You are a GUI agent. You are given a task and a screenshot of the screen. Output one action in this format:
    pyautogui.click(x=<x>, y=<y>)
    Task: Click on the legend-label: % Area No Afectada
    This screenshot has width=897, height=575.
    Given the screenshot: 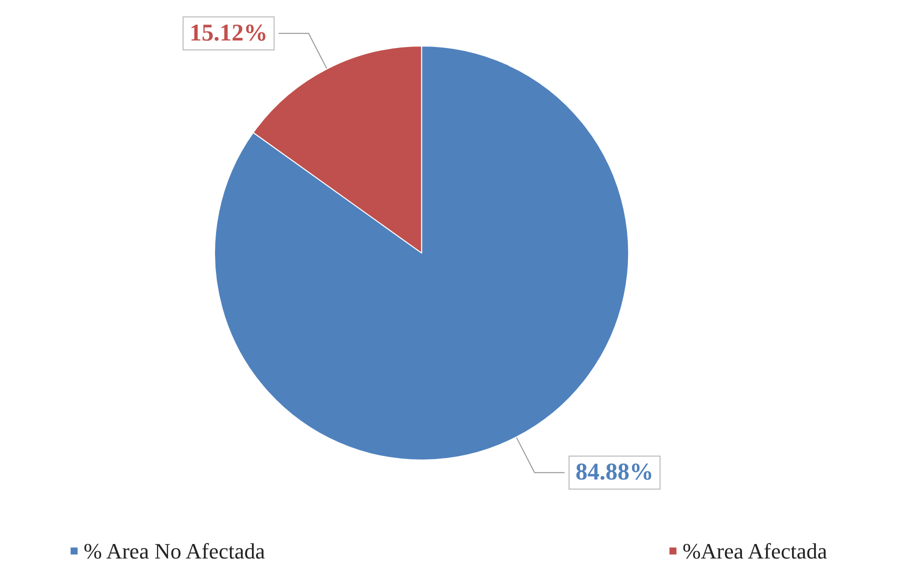 What is the action you would take?
    pyautogui.click(x=175, y=551)
    